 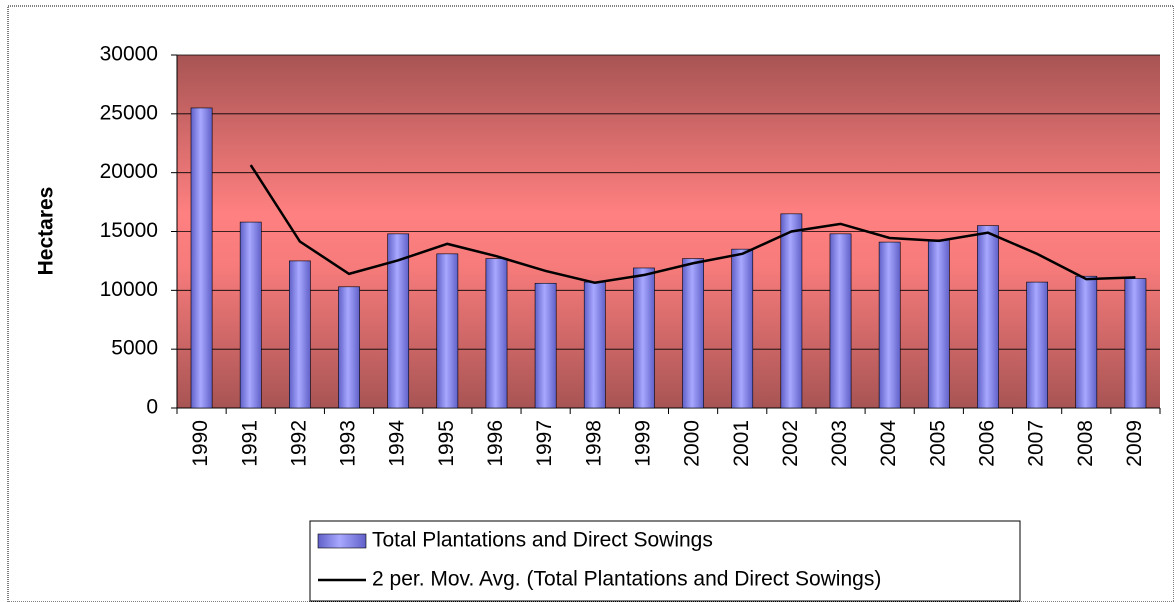 I want to click on x-tick-label: 1996, so click(x=495, y=443).